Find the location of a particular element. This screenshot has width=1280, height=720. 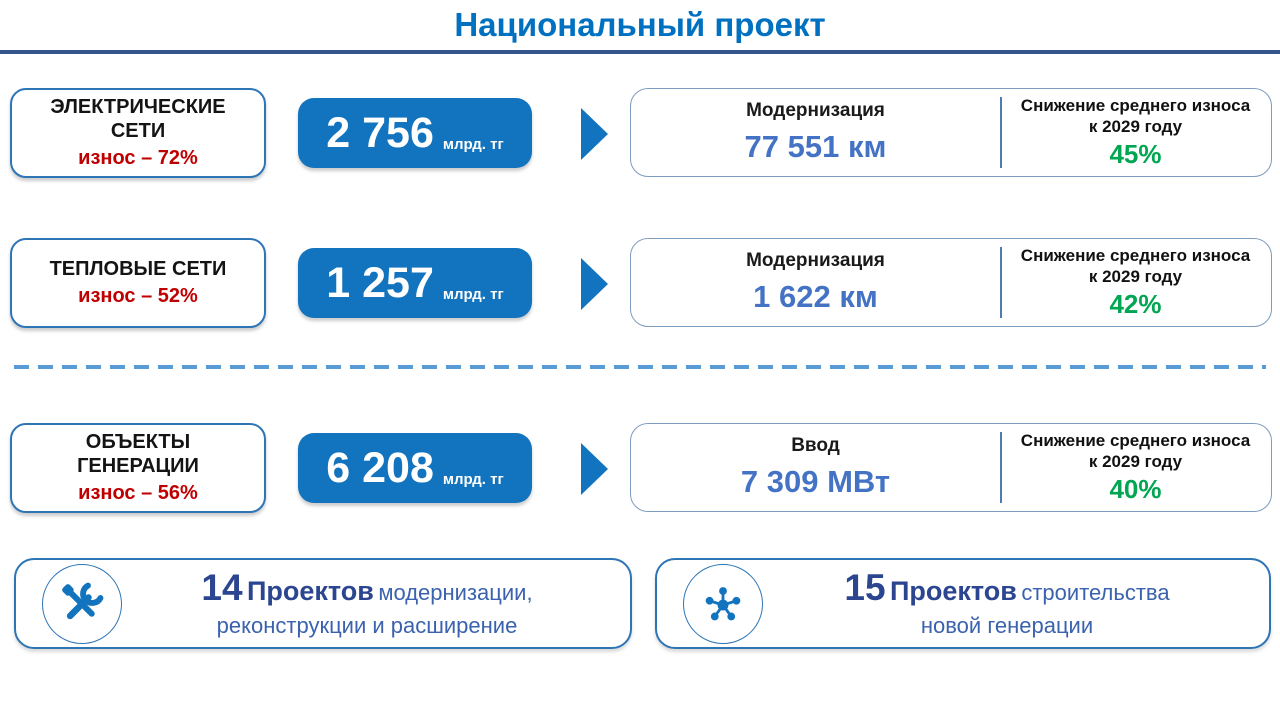

projects-desc: строительства is located at coordinates (1095, 592).